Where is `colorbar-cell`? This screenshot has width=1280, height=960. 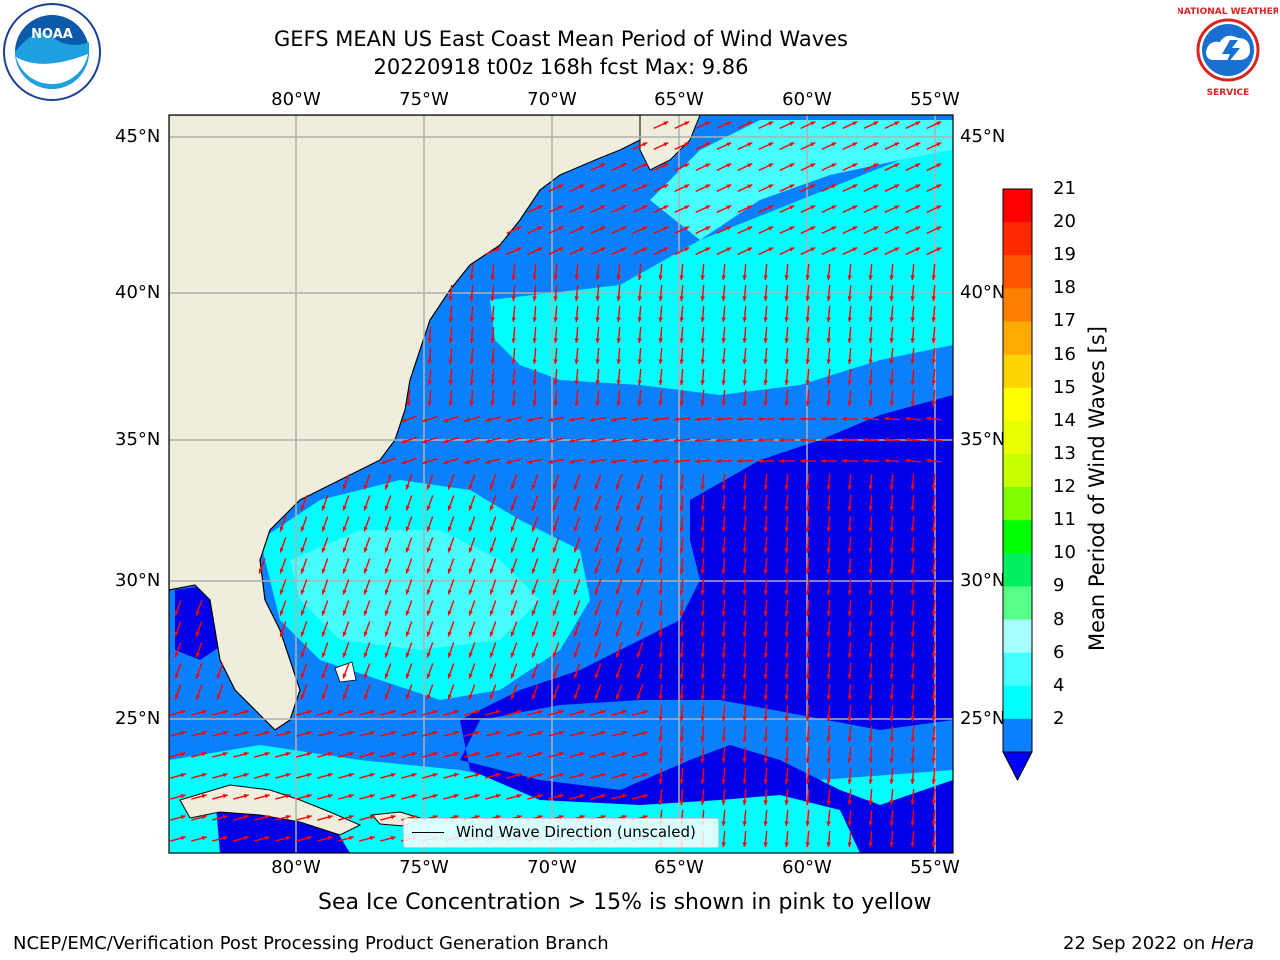 colorbar-cell is located at coordinates (1017, 437).